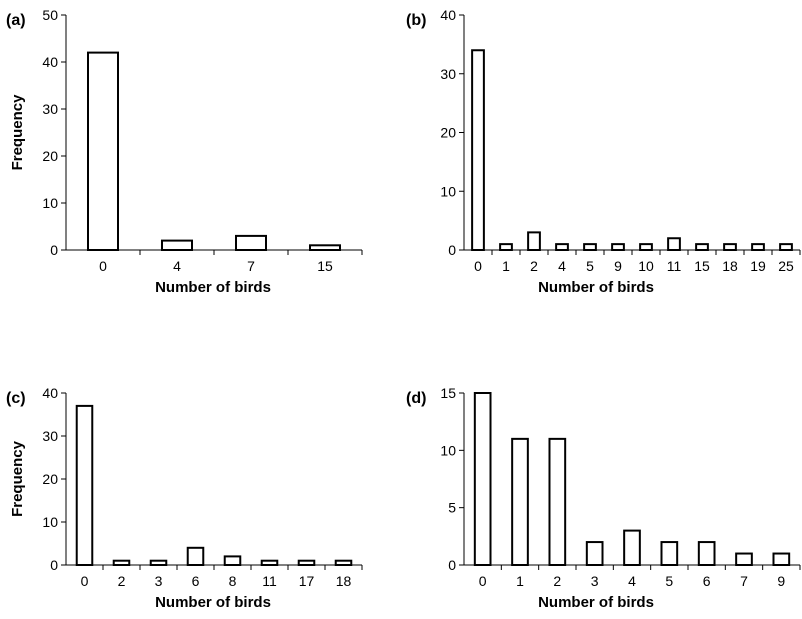 The width and height of the screenshot is (802, 619). I want to click on x-tick-label: 8, so click(233, 581).